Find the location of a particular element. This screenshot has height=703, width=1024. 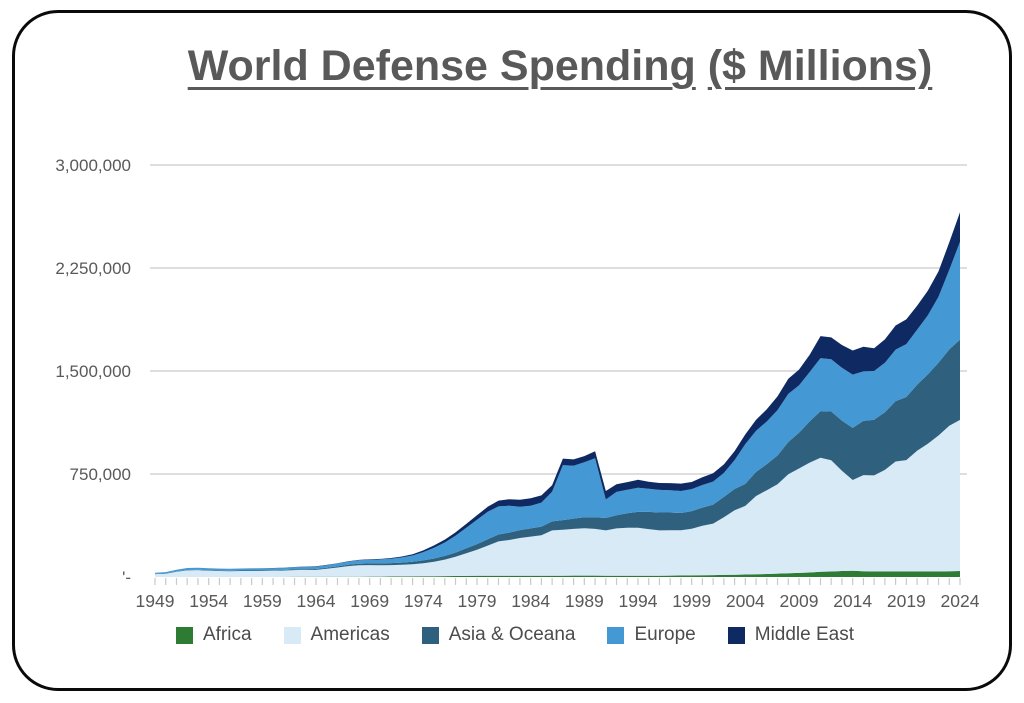

x-axis-tick-label: 2009 is located at coordinates (799, 601).